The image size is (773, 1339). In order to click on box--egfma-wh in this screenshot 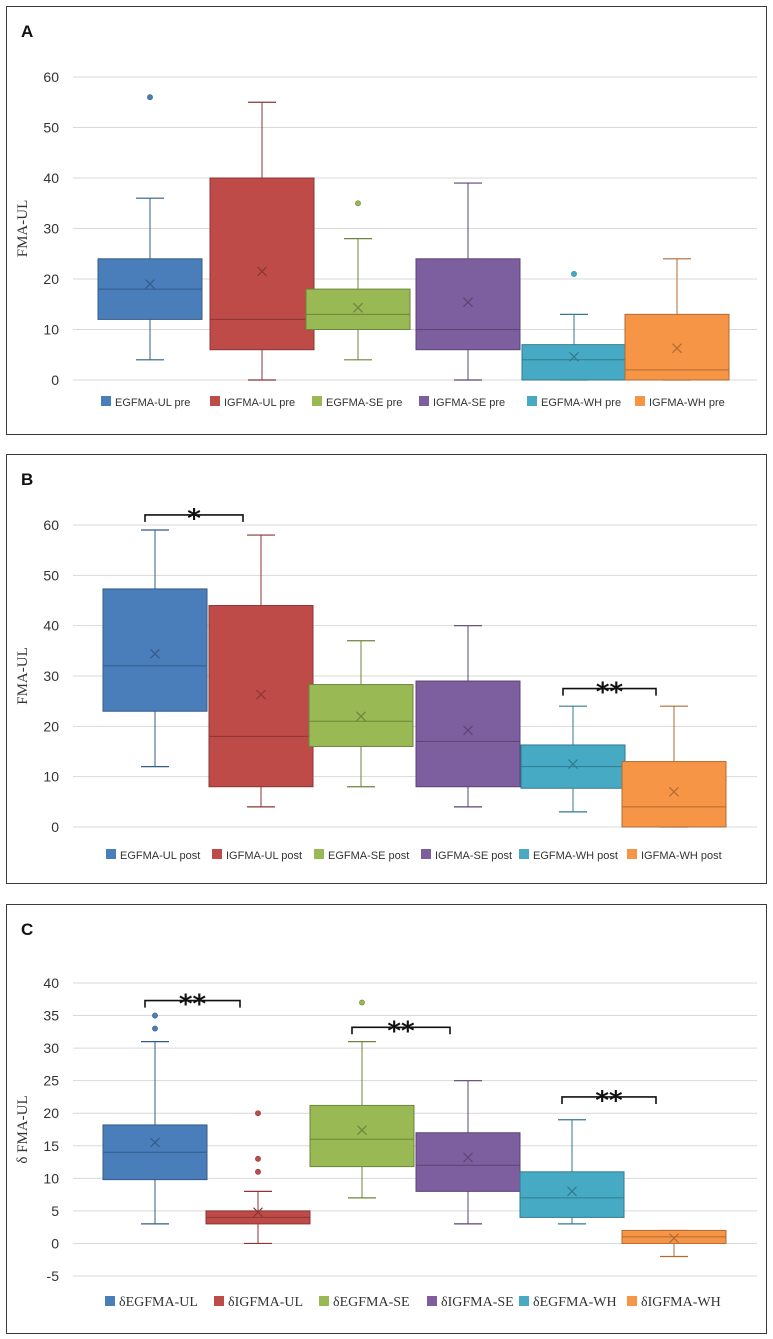, I will do `click(572, 1172)`.